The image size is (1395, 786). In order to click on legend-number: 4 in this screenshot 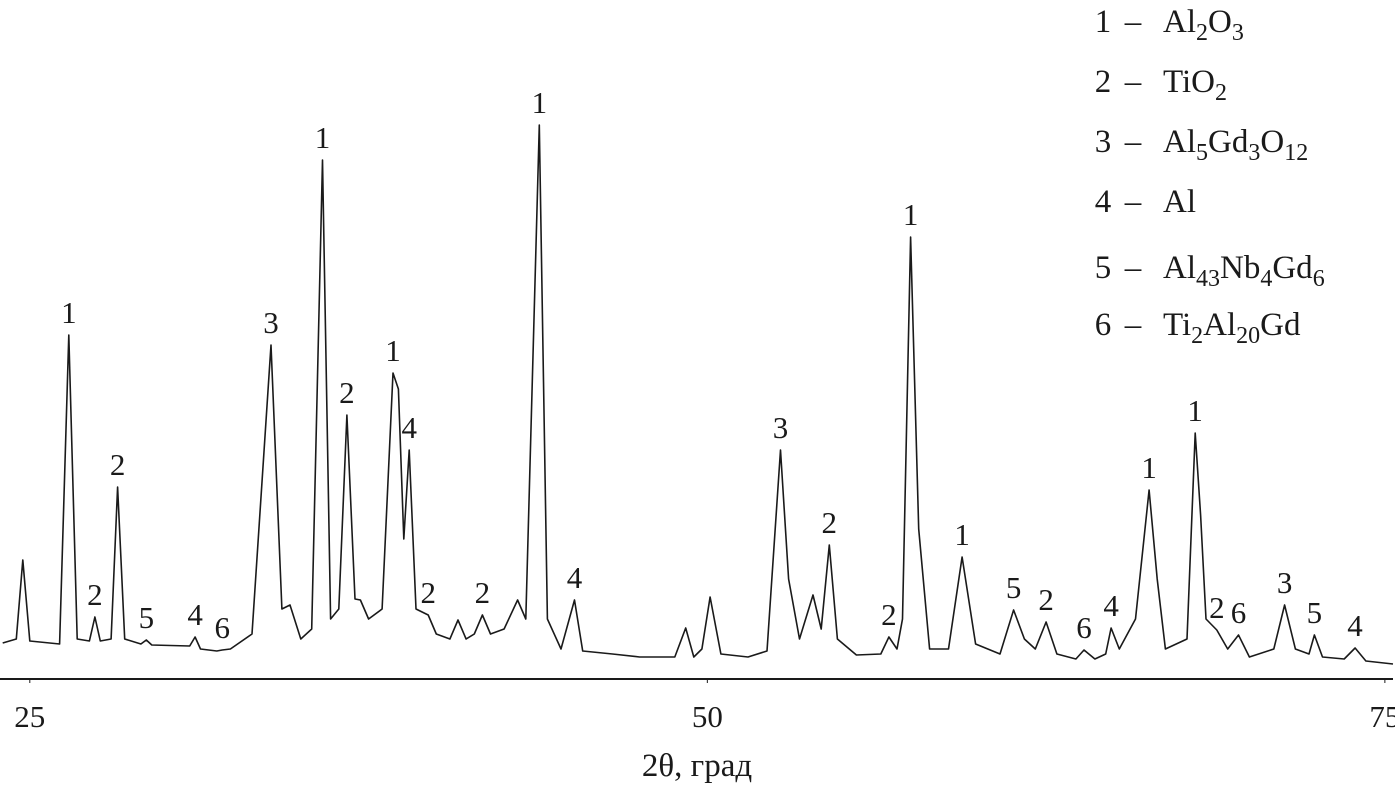, I will do `click(1103, 202)`.